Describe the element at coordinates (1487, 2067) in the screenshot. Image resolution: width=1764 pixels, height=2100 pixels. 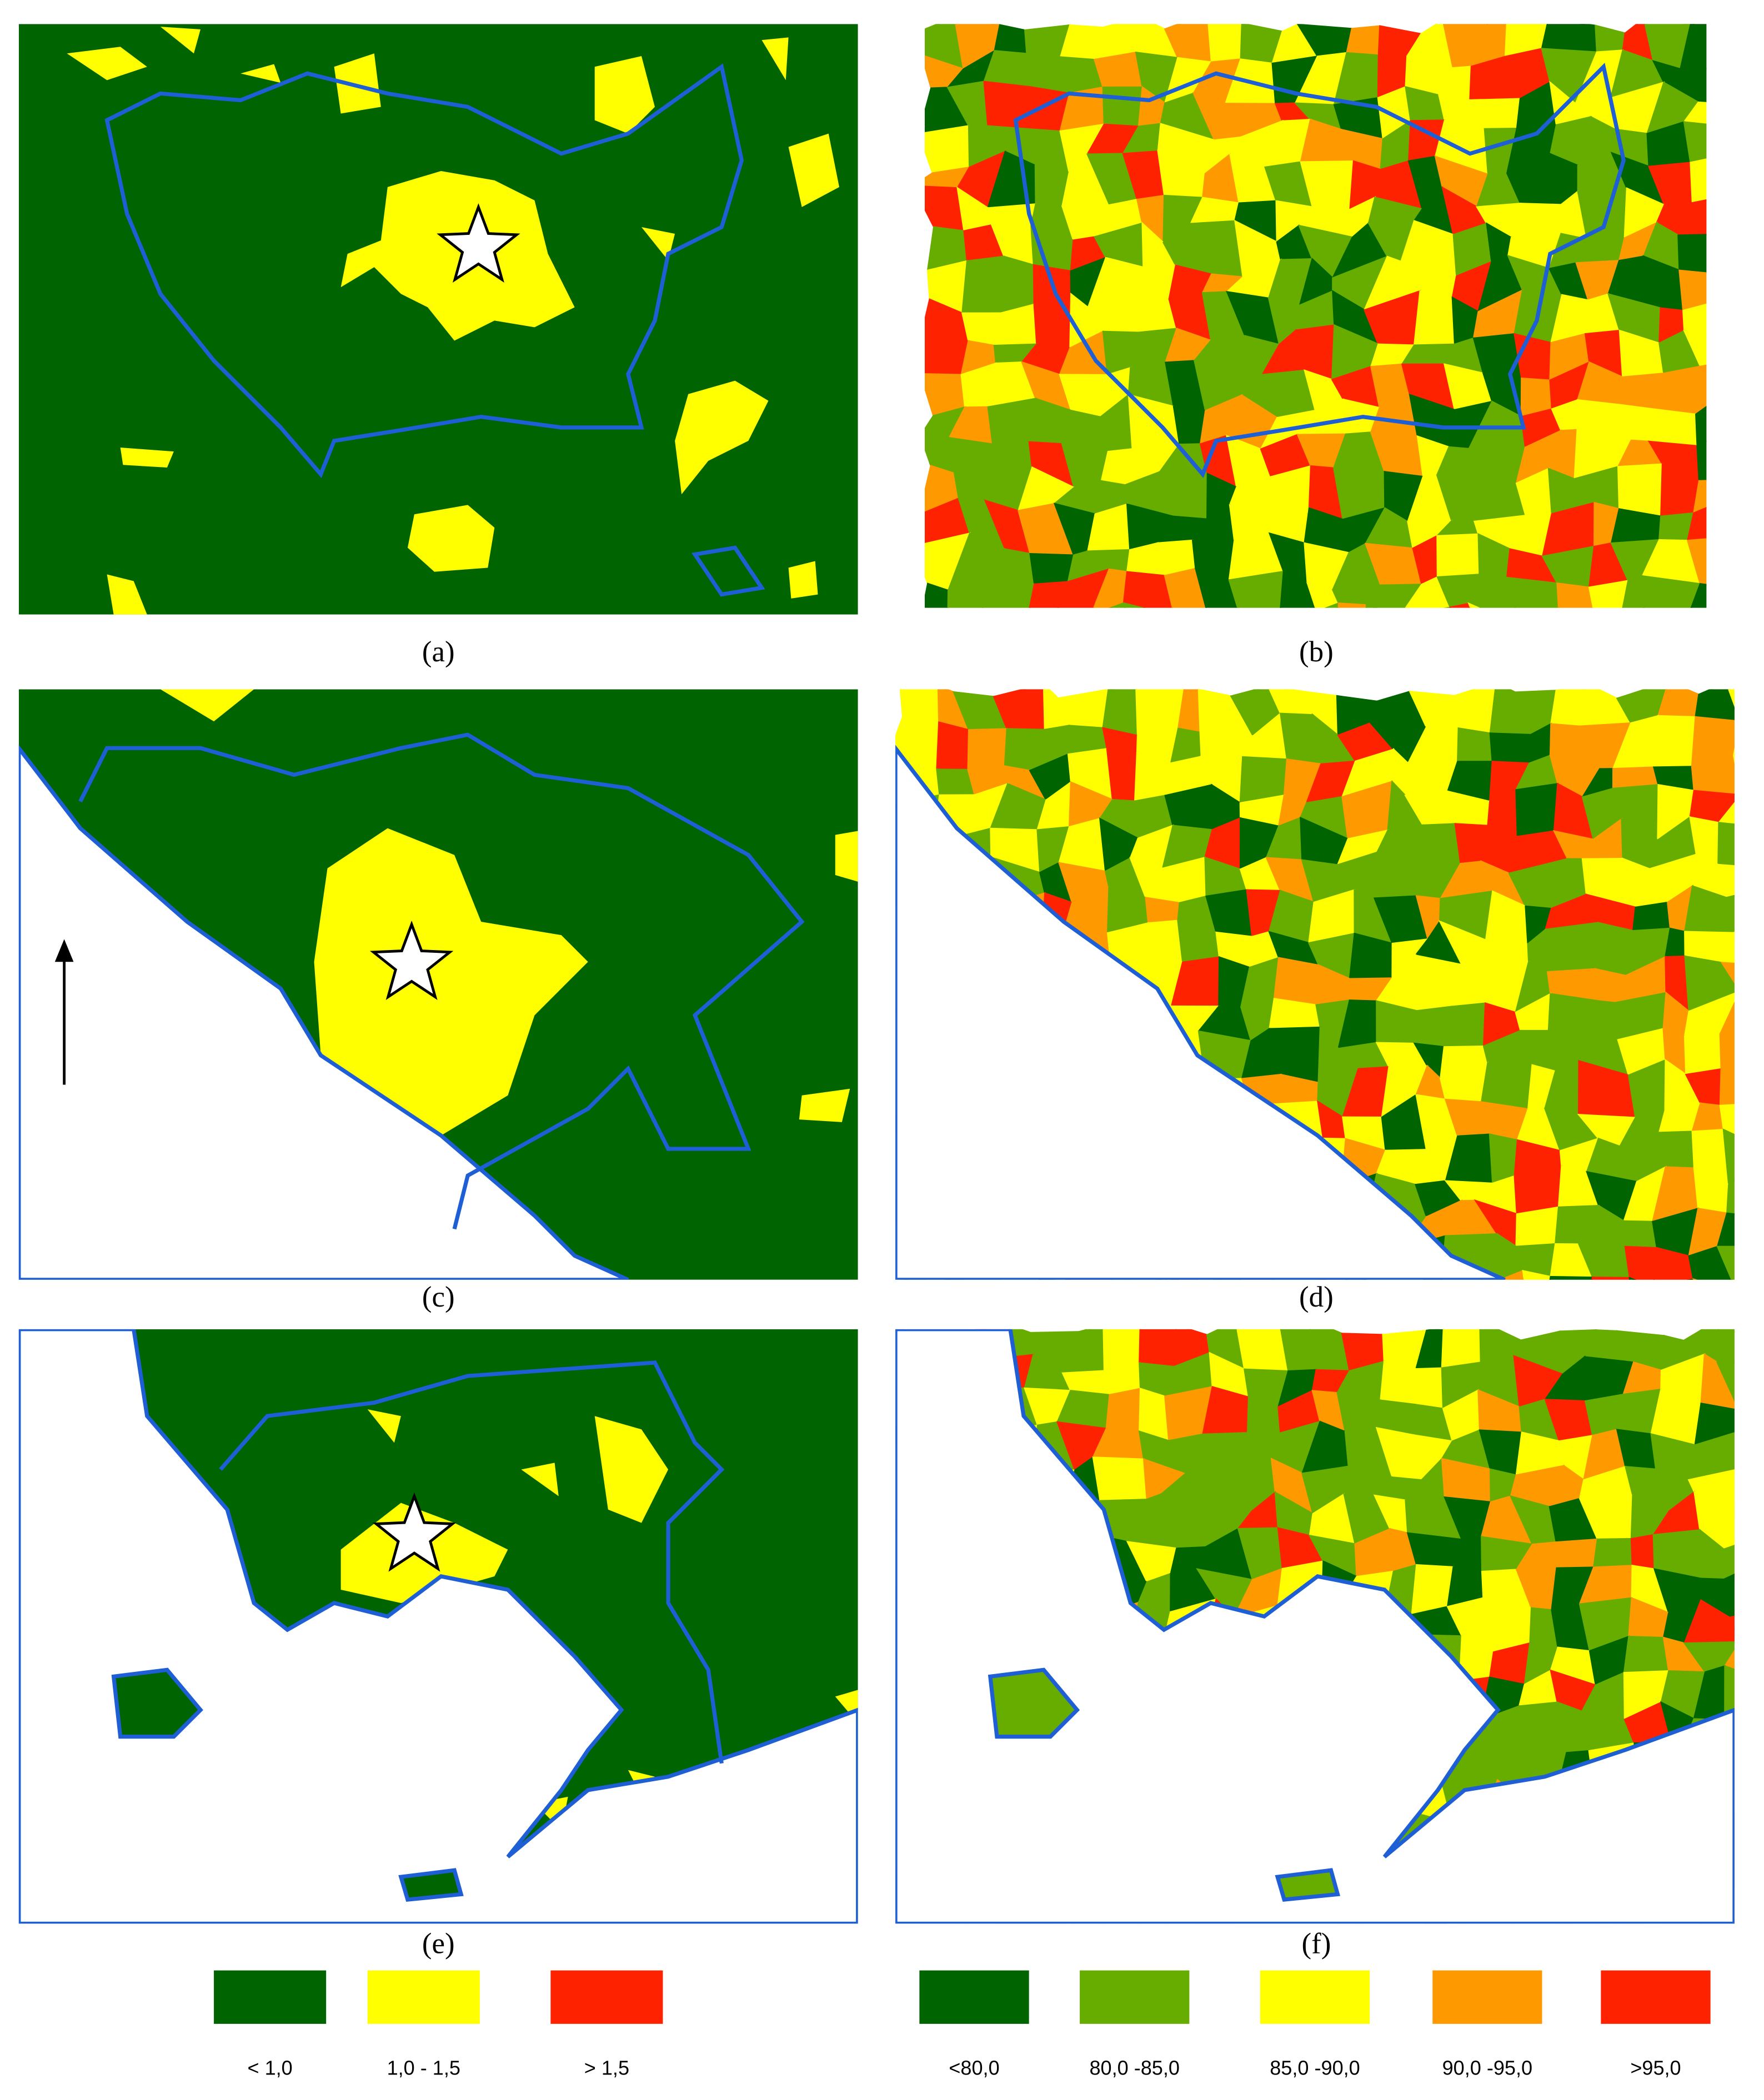
I see `legend-label: 90,0 -95,0` at that location.